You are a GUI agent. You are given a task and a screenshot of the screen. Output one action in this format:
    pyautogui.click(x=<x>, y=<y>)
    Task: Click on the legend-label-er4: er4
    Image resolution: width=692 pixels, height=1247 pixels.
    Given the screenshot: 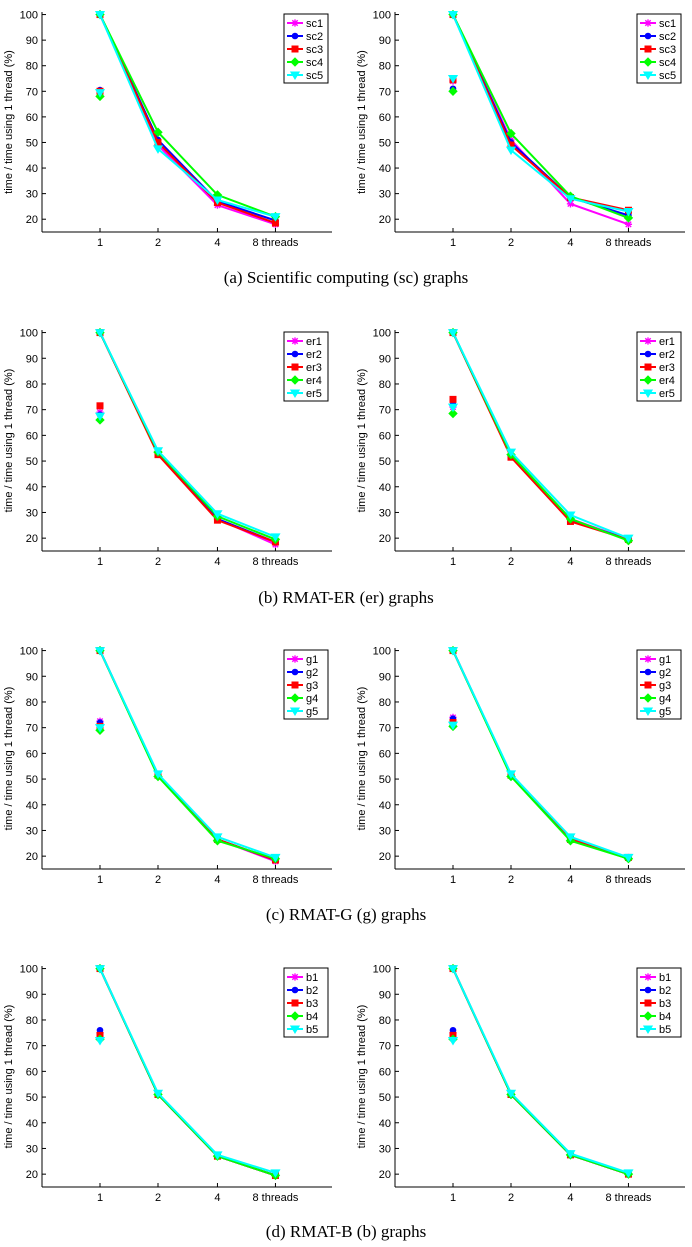 What is the action you would take?
    pyautogui.click(x=314, y=381)
    